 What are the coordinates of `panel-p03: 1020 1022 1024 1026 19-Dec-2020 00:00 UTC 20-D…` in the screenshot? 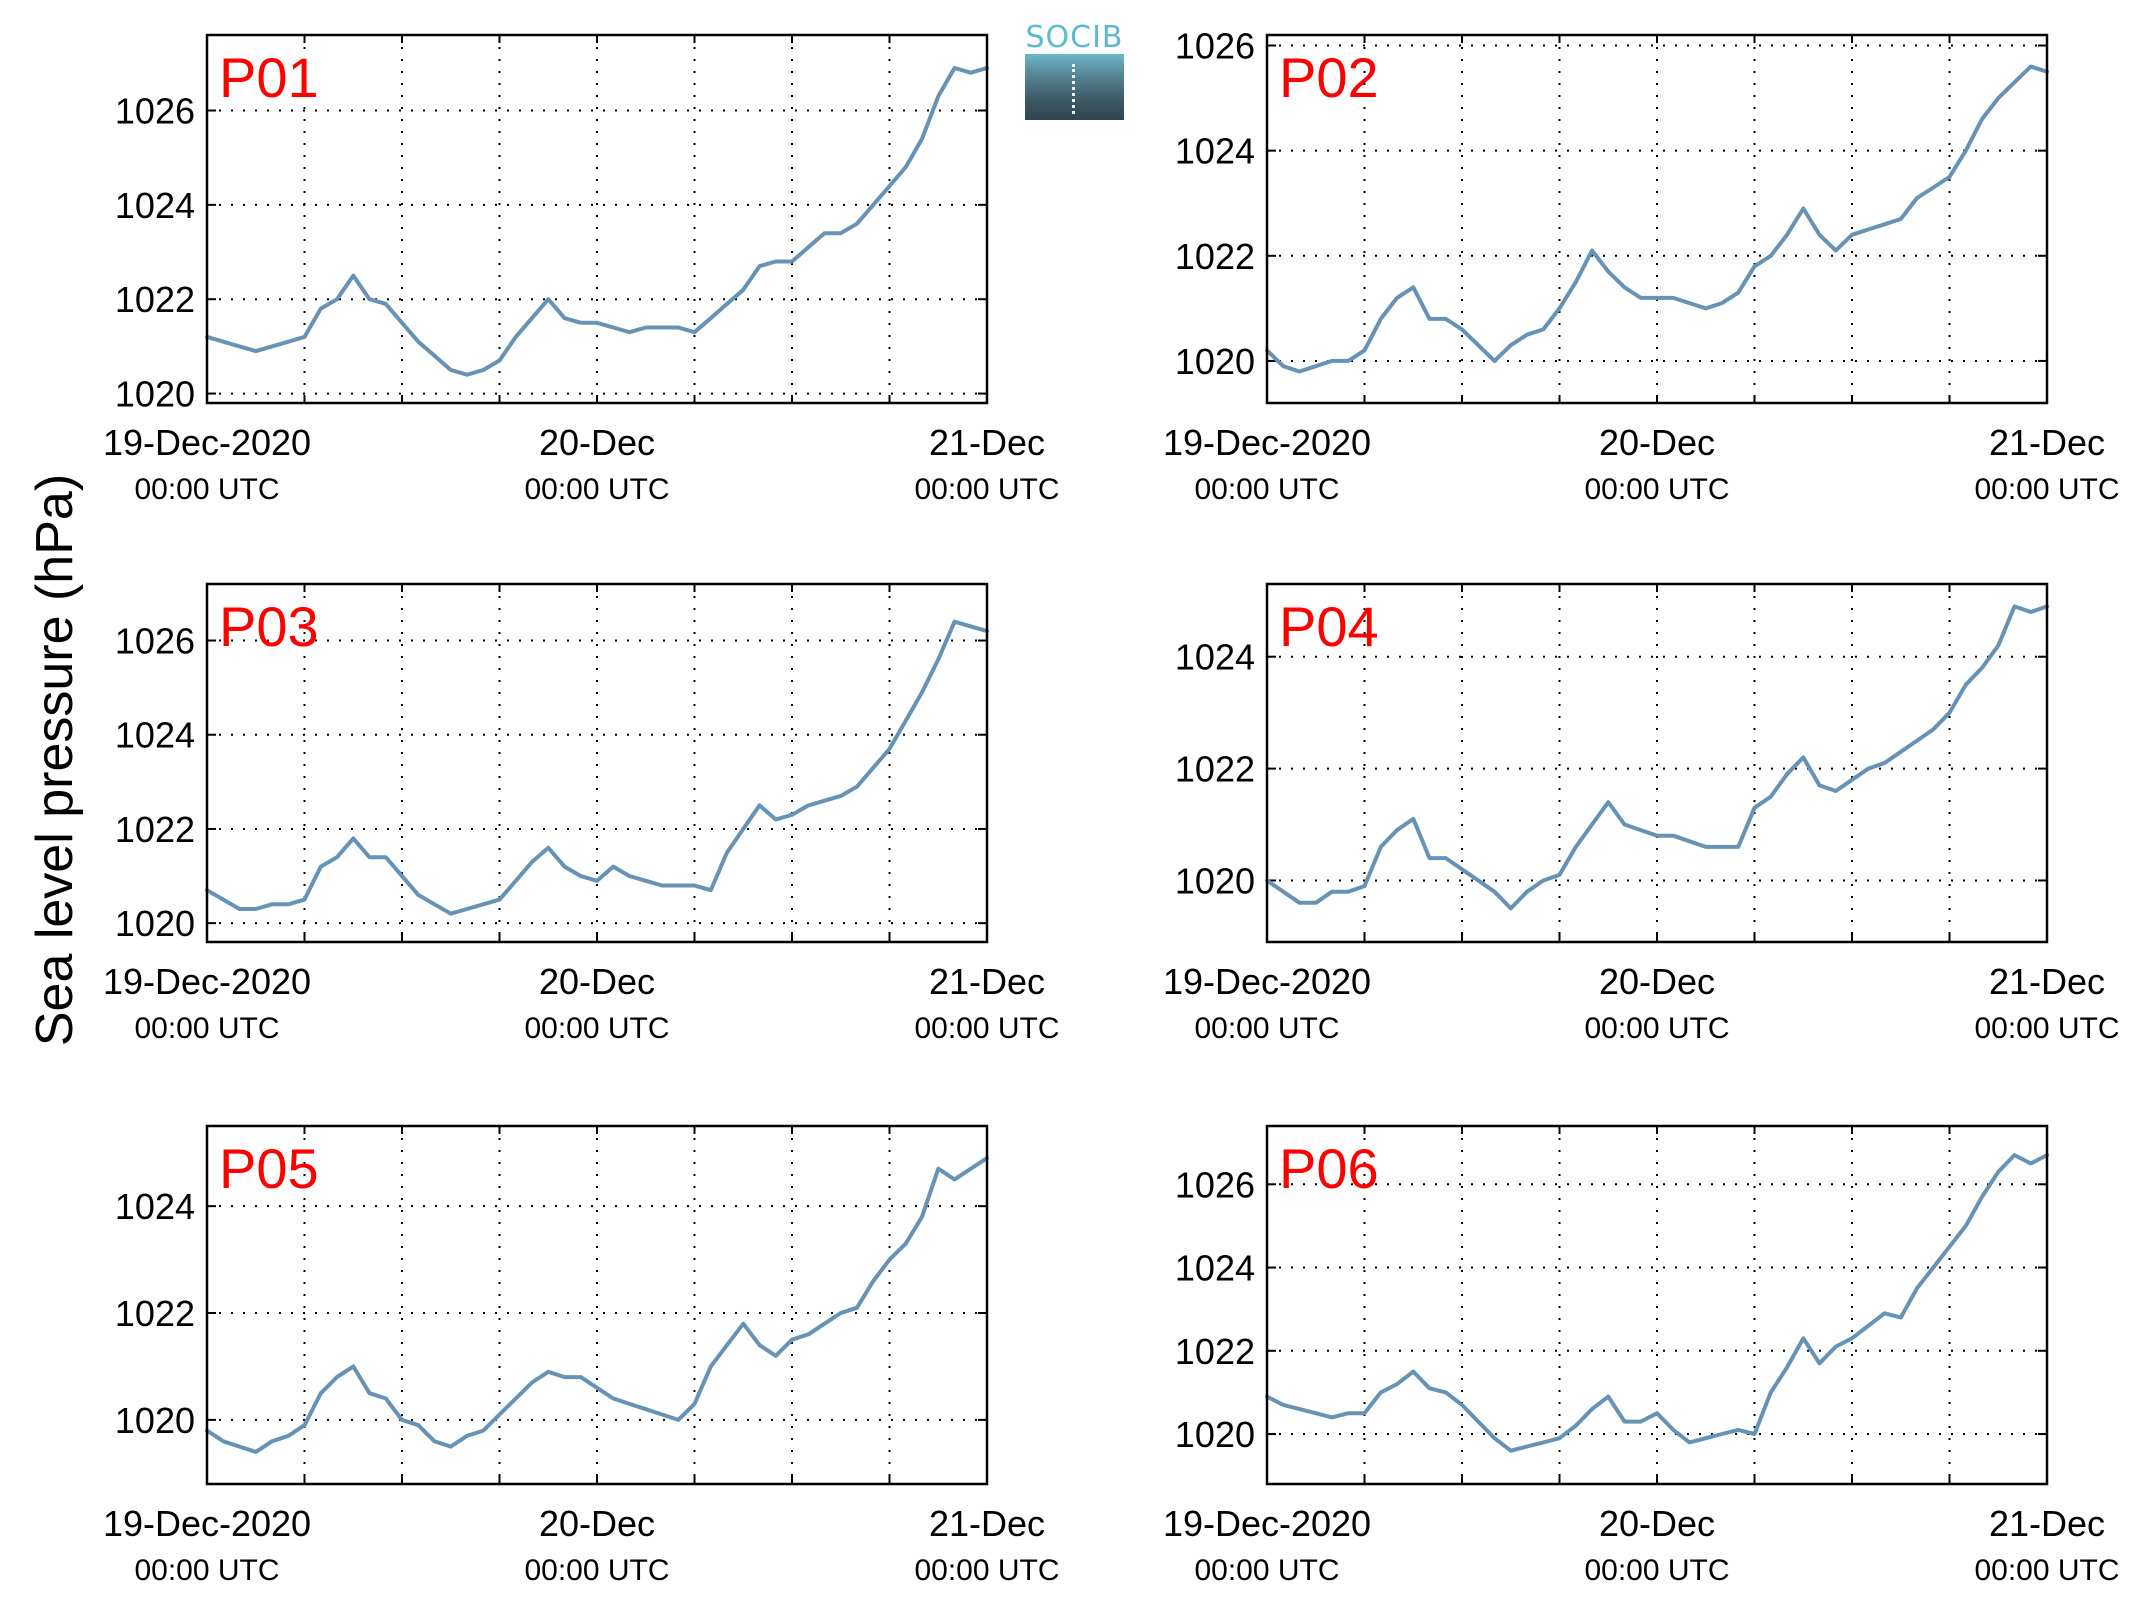 It's located at (581, 813).